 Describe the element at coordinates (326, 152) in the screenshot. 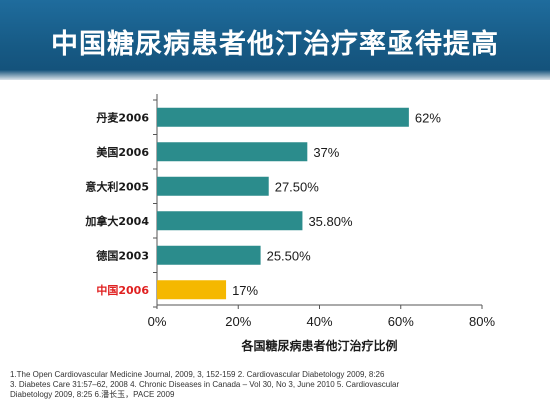

I see `value-label: 37%` at that location.